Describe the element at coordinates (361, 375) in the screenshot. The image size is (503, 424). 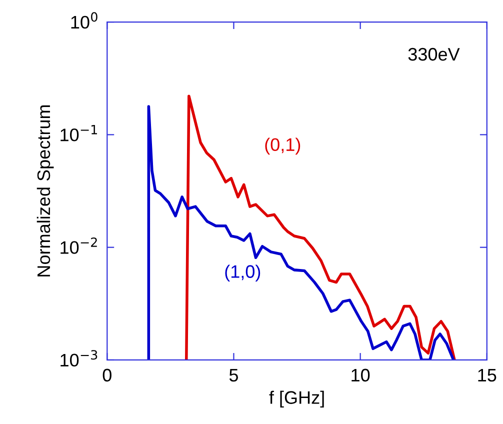
I see `x-tick-label: 10` at that location.